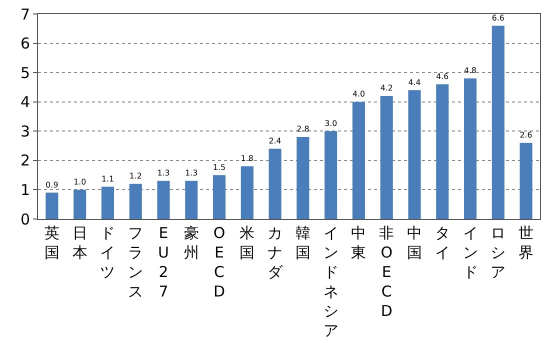 This screenshot has width=550, height=347. What do you see at coordinates (526, 243) in the screenshot?
I see `x-tick-label: 世界` at bounding box center [526, 243].